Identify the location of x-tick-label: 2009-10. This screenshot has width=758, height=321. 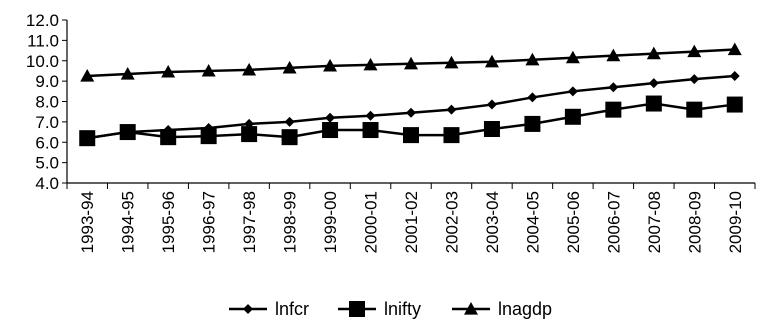
(735, 222).